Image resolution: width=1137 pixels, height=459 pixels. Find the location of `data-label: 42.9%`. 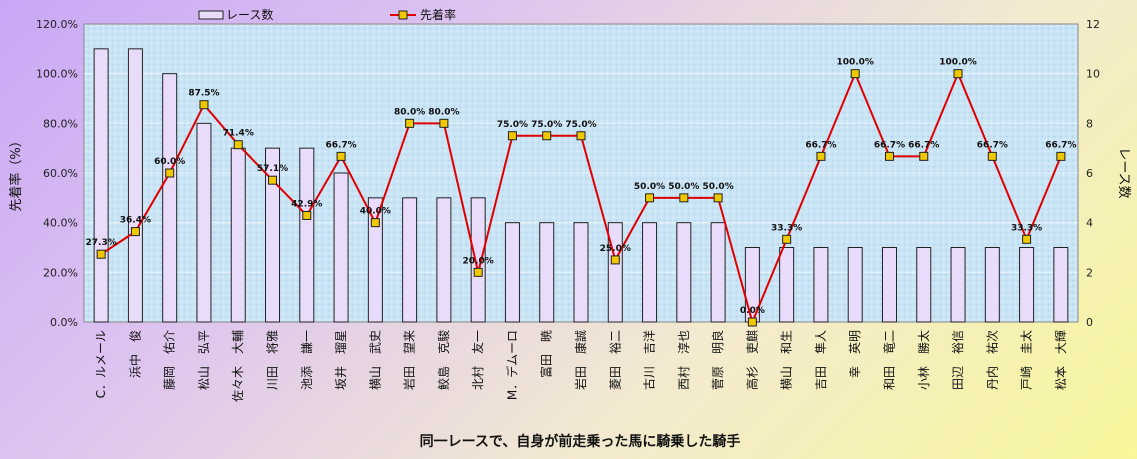

data-label: 42.9% is located at coordinates (306, 204).